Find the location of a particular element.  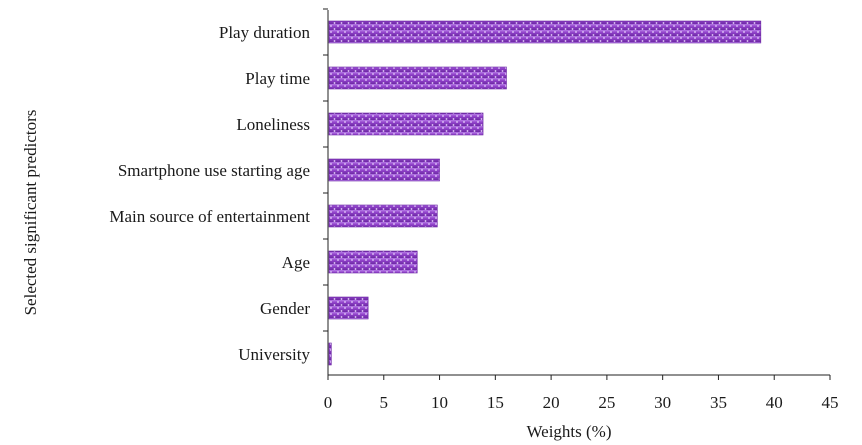

bar-age is located at coordinates (373, 262).